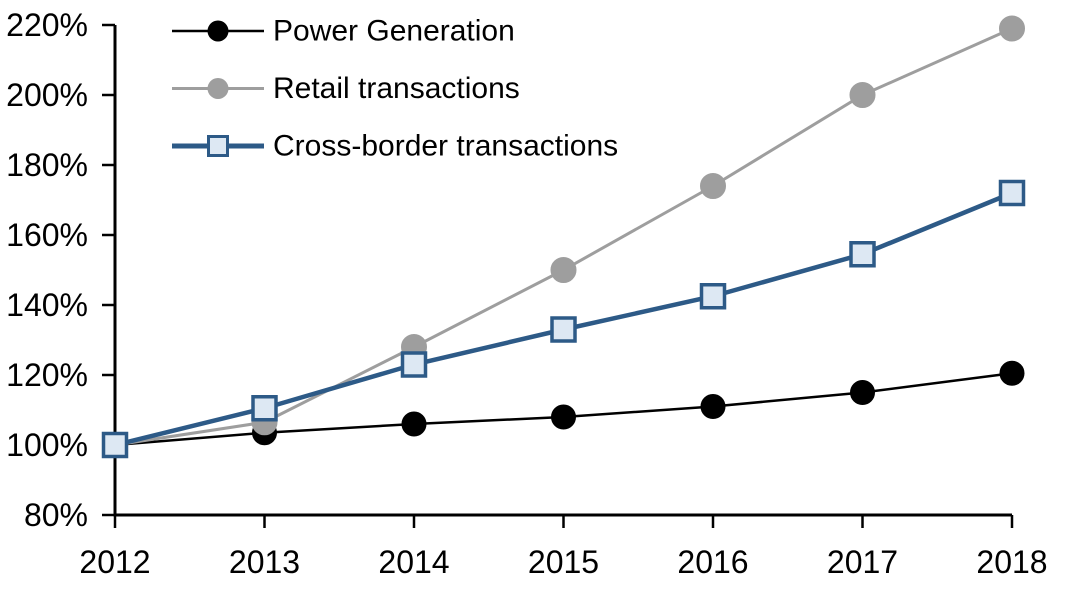  I want to click on legend-item-power-generation: Power Generation, so click(343, 31).